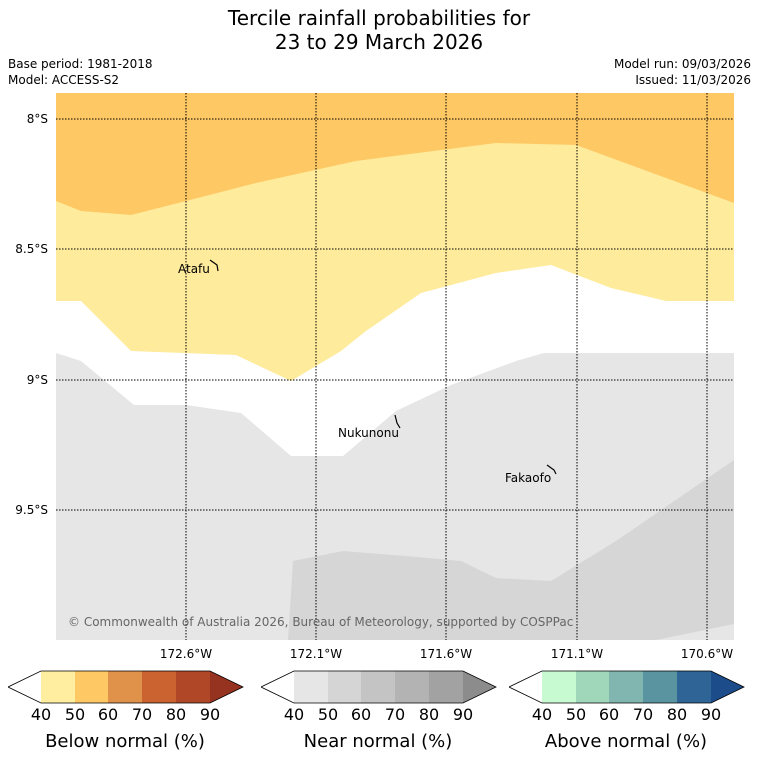 This screenshot has height=781, width=758. I want to click on model-run: Model run: 09/03/2026, so click(682, 64).